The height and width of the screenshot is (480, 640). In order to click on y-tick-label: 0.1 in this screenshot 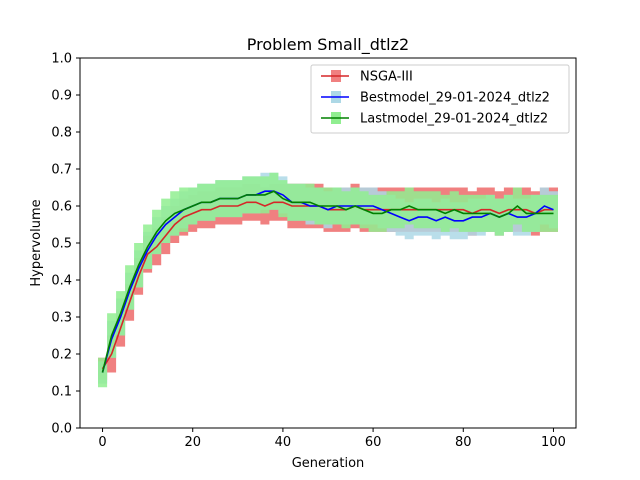, I will do `click(61, 392)`.